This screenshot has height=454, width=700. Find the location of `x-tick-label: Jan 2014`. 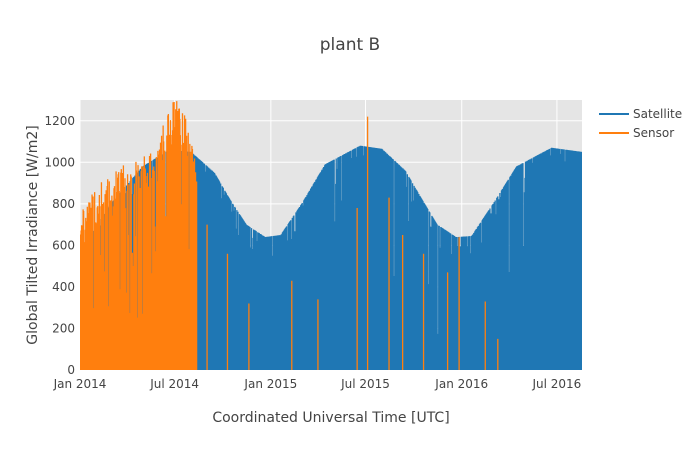

x-tick-label: Jan 2014 is located at coordinates (80, 384).